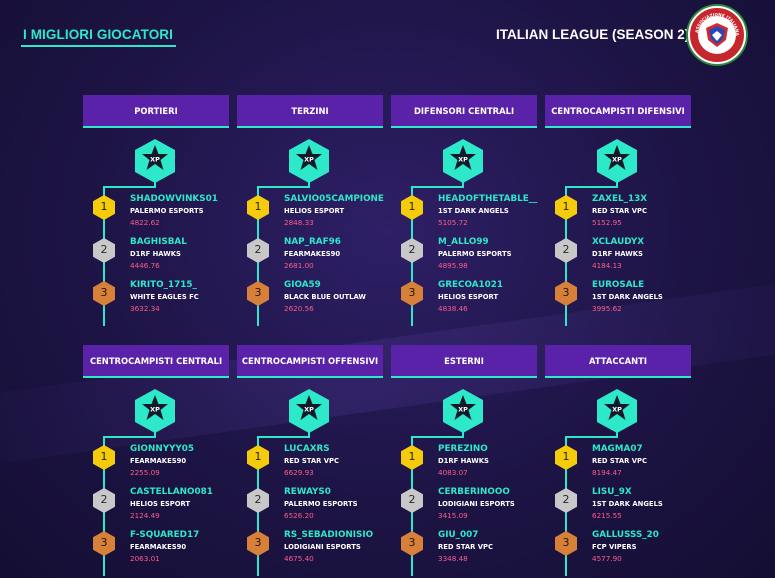 This screenshot has height=578, width=775. I want to click on player-score: 3995.62, so click(607, 308).